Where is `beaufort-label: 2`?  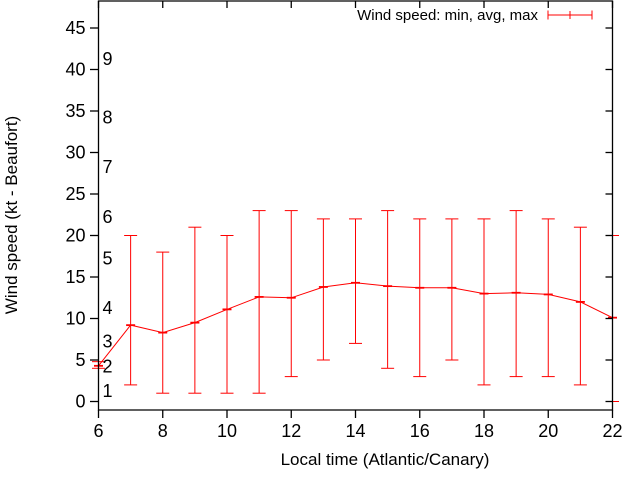
beaufort-label: 2 is located at coordinates (108, 366).